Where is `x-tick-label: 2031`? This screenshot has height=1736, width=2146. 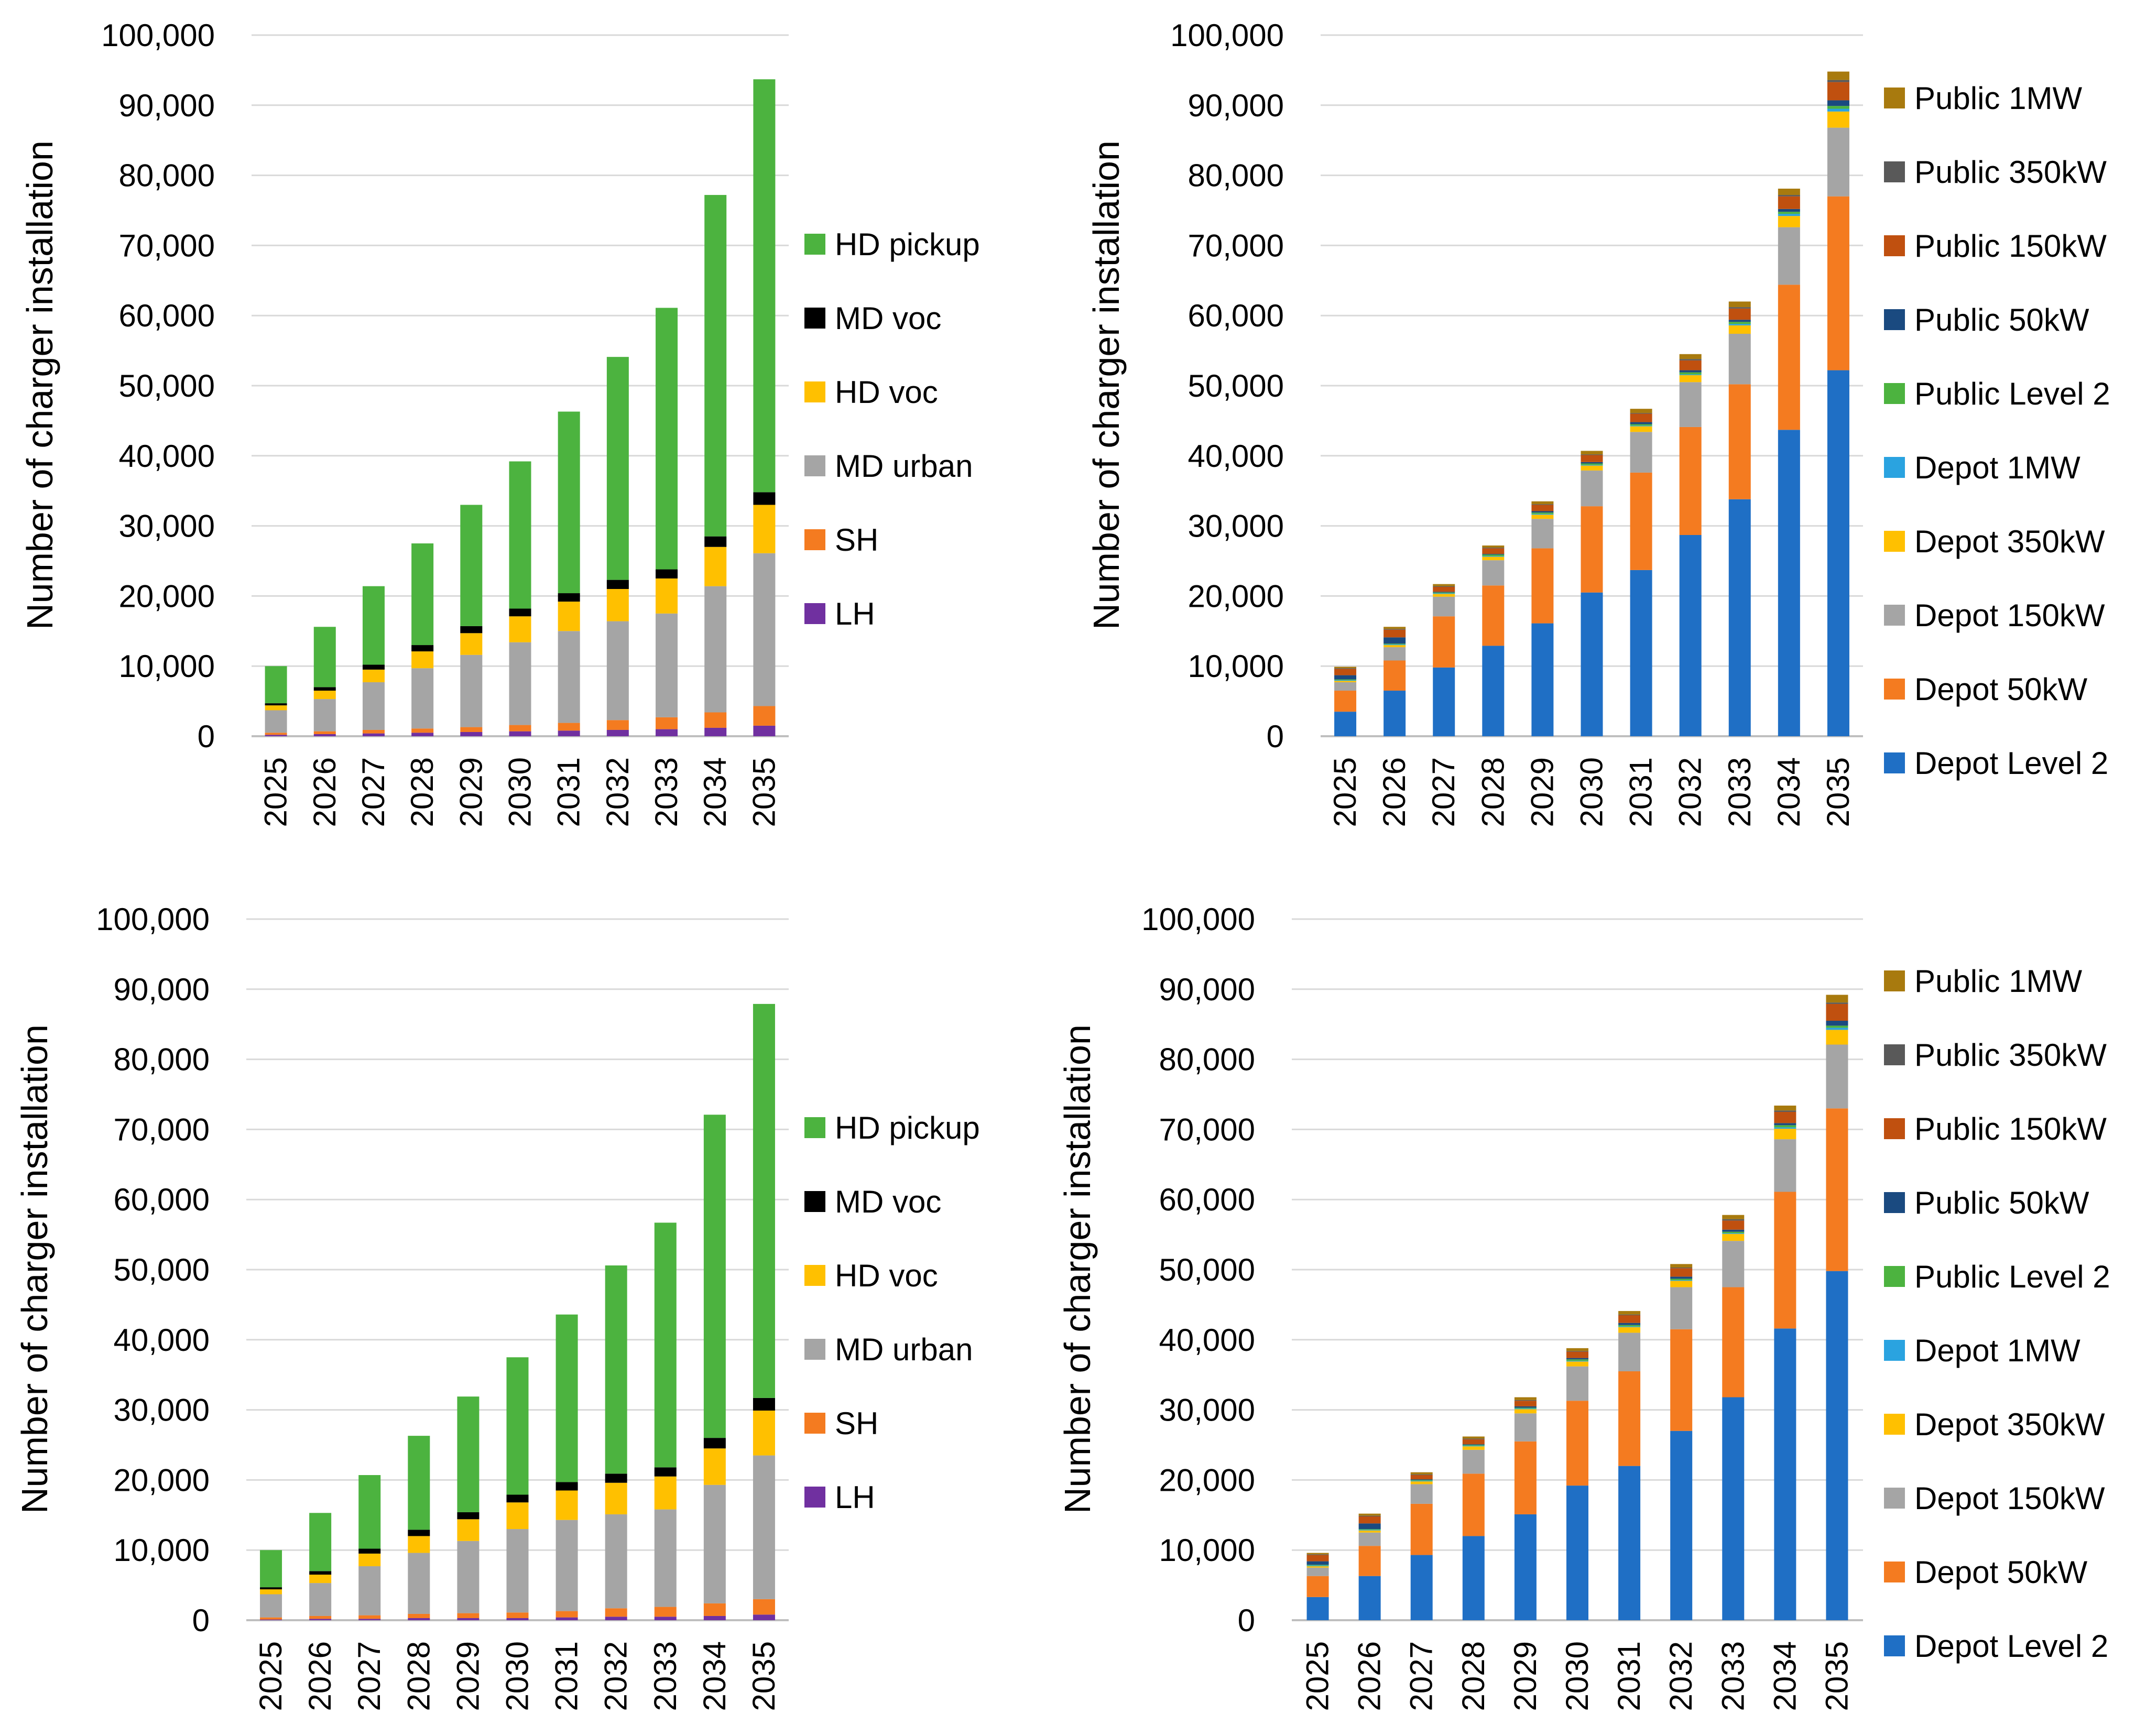
x-tick-label: 2031 is located at coordinates (566, 1676).